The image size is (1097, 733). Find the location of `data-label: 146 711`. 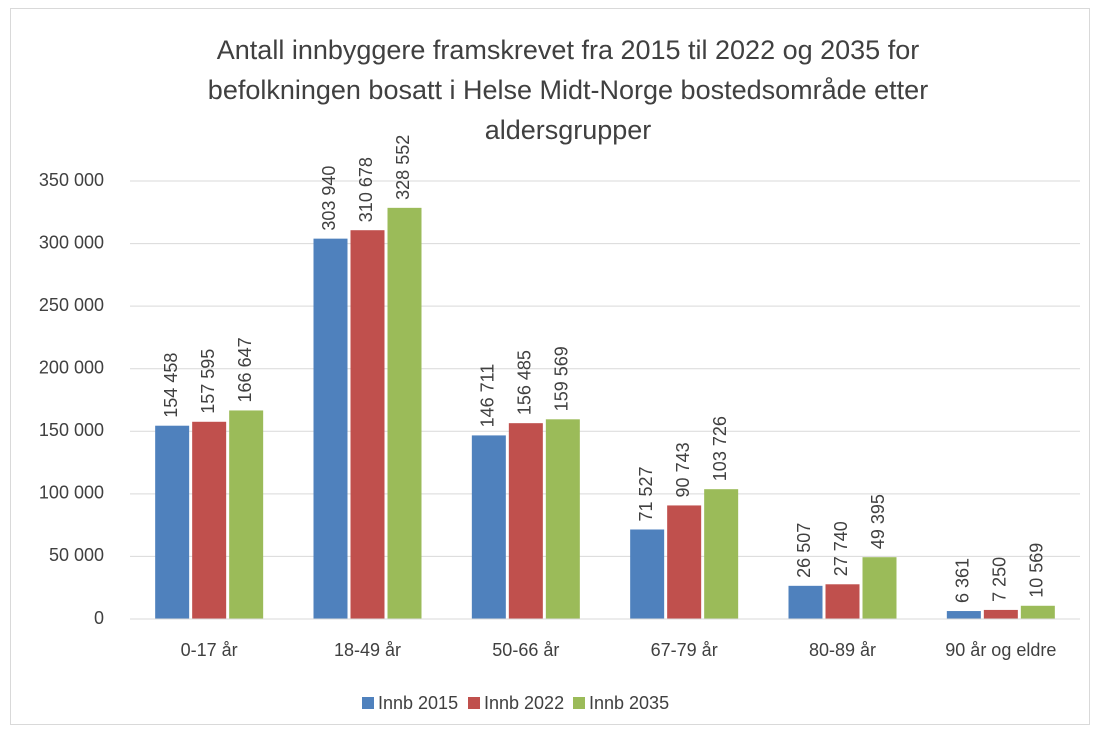

data-label: 146 711 is located at coordinates (488, 396).